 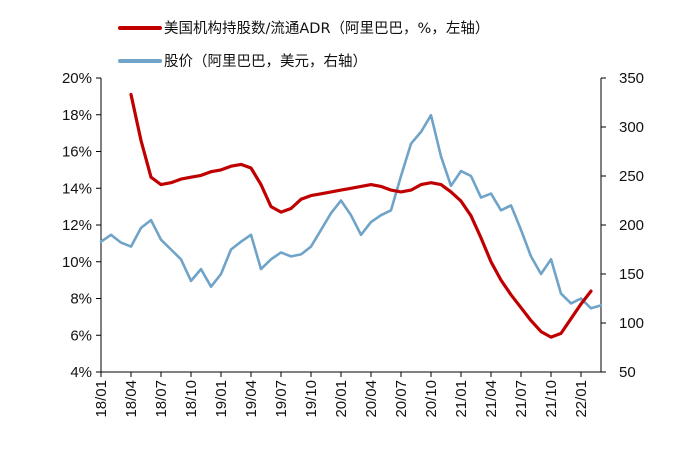 I want to click on y-right-tick-label: 50, so click(x=627, y=372).